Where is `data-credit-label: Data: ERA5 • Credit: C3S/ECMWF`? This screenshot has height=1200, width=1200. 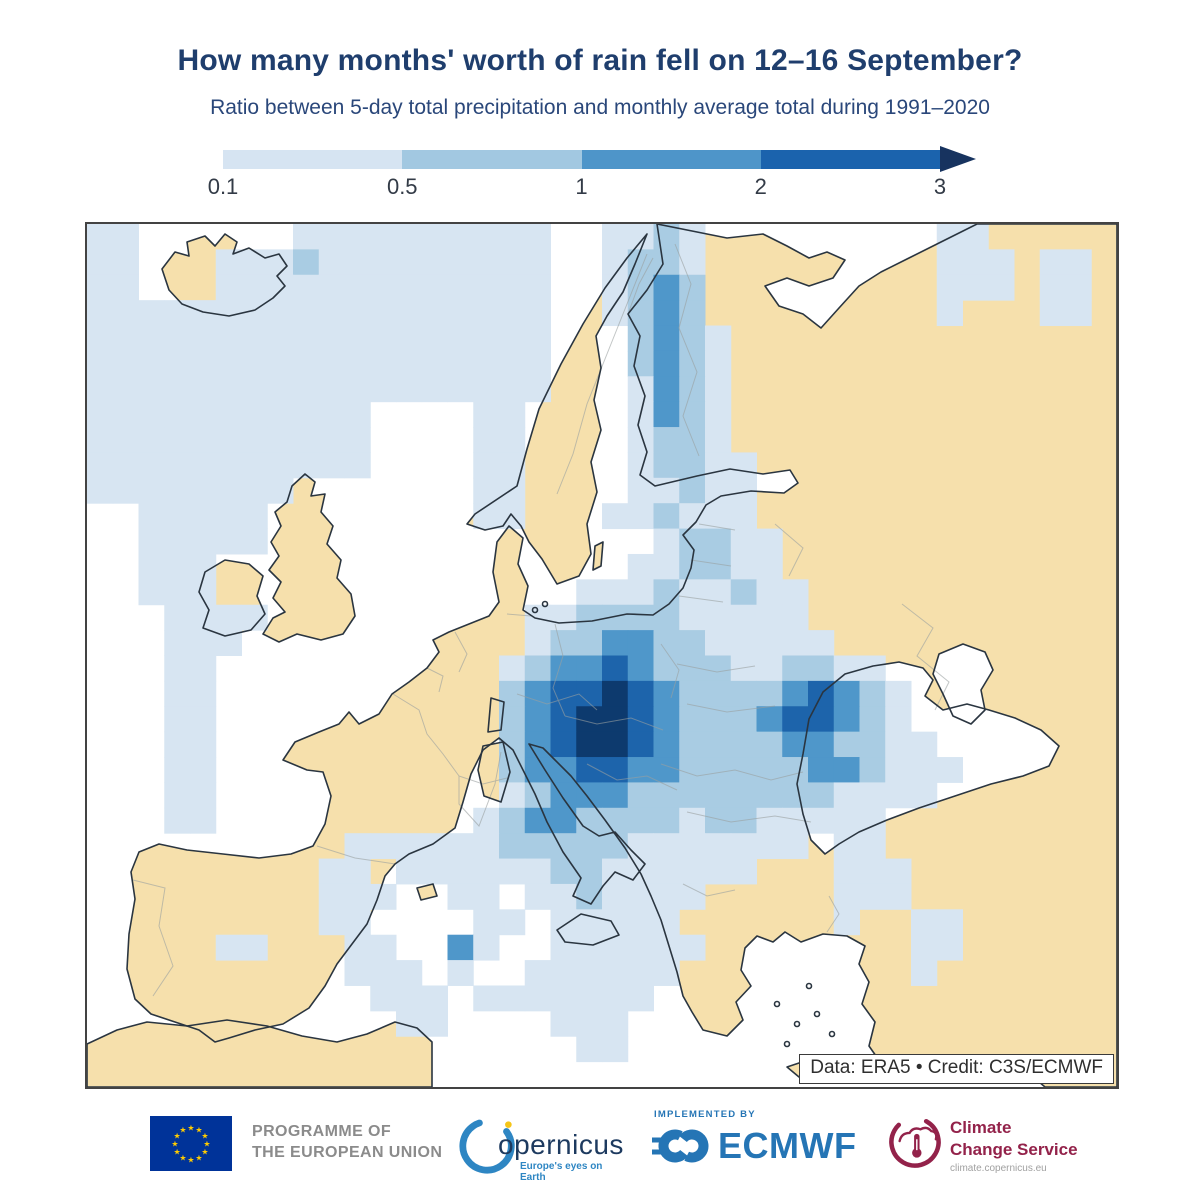
data-credit-label: Data: ERA5 • Credit: C3S/ECMWF is located at coordinates (956, 1069).